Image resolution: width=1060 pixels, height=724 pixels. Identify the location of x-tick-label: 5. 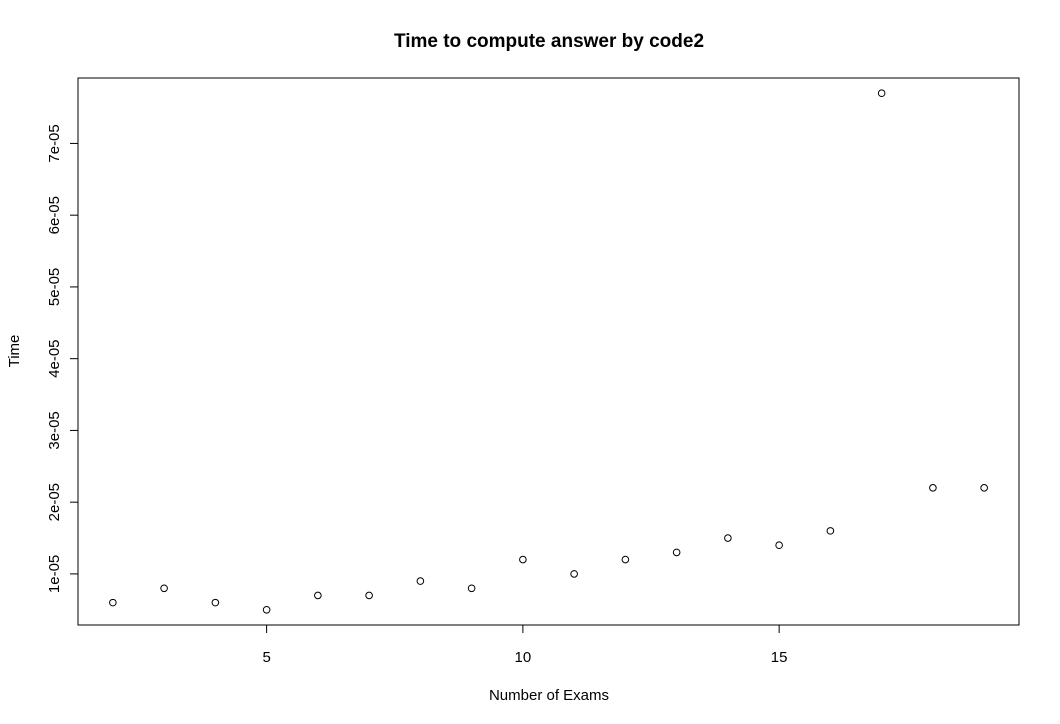
(266, 657).